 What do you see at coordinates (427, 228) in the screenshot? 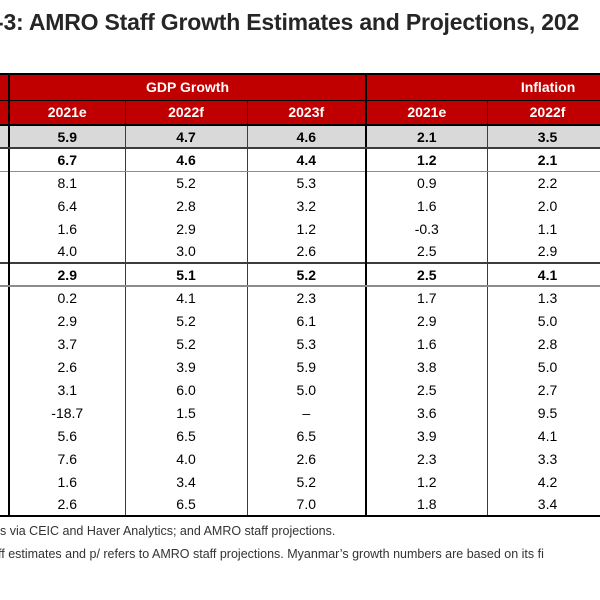
I see `value-cell: -0.3` at bounding box center [427, 228].